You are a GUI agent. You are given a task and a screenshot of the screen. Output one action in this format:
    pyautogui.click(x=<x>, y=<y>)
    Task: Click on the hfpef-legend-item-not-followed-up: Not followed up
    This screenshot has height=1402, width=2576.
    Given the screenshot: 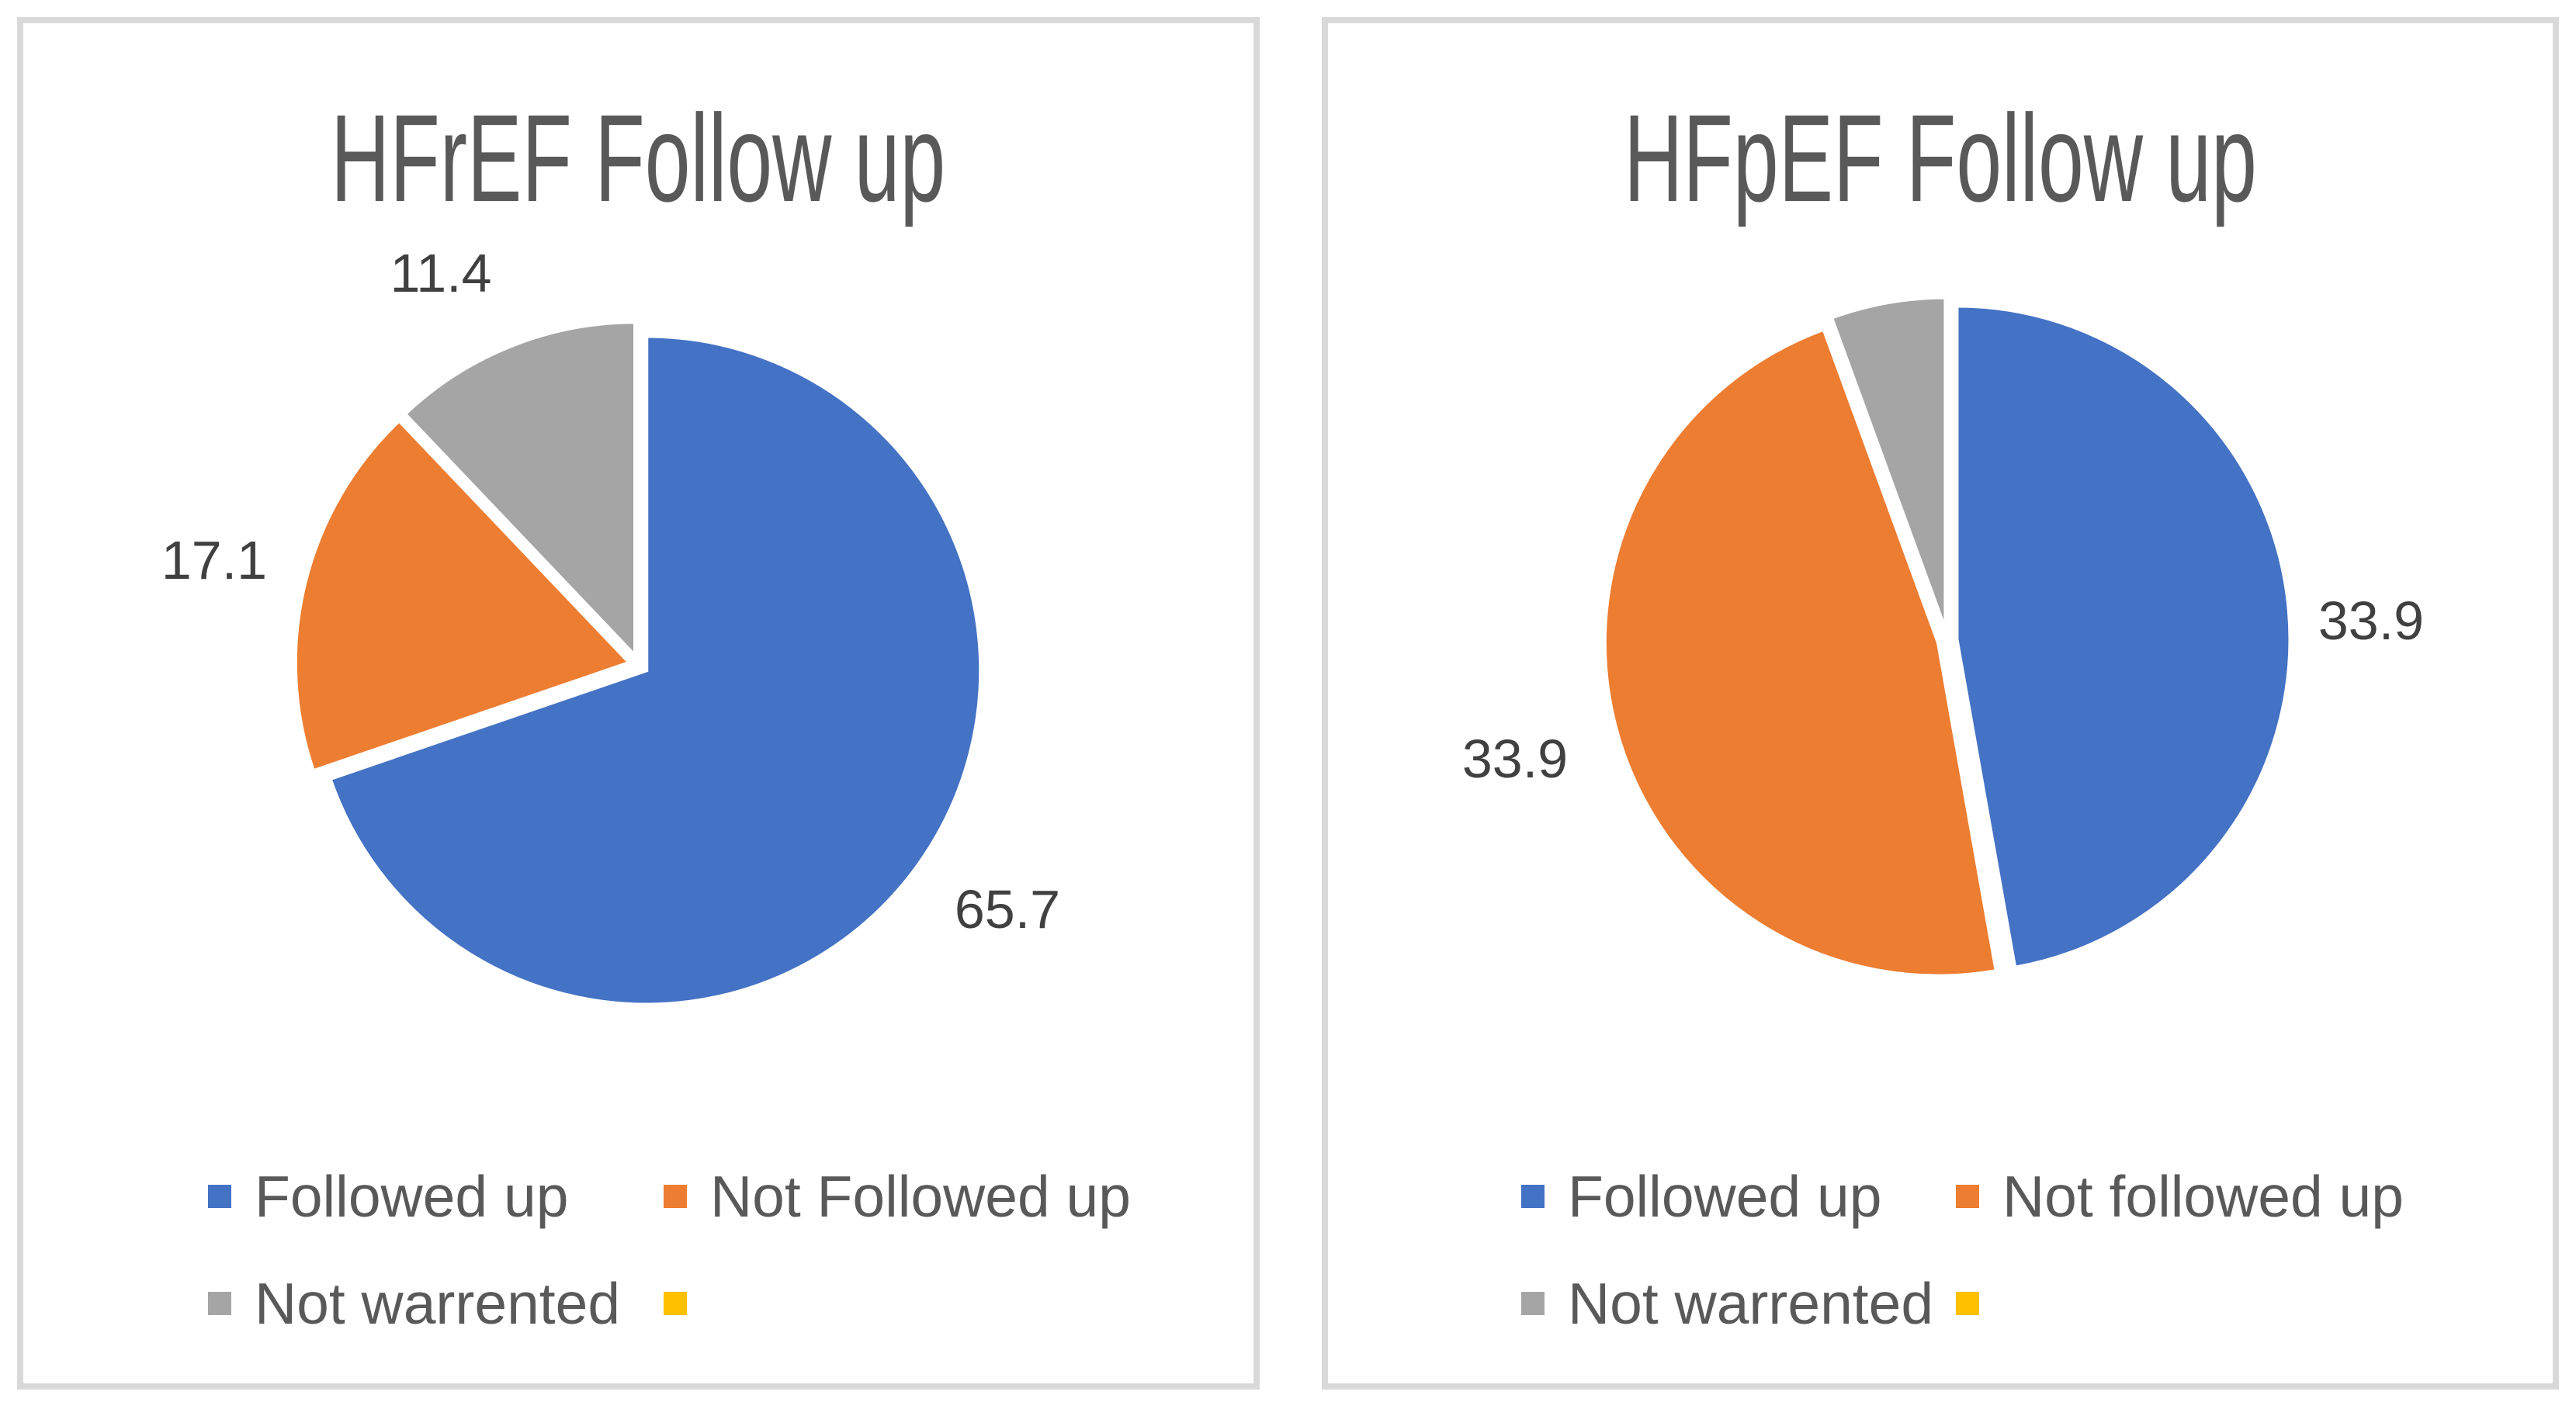 What is the action you would take?
    pyautogui.click(x=2180, y=1196)
    